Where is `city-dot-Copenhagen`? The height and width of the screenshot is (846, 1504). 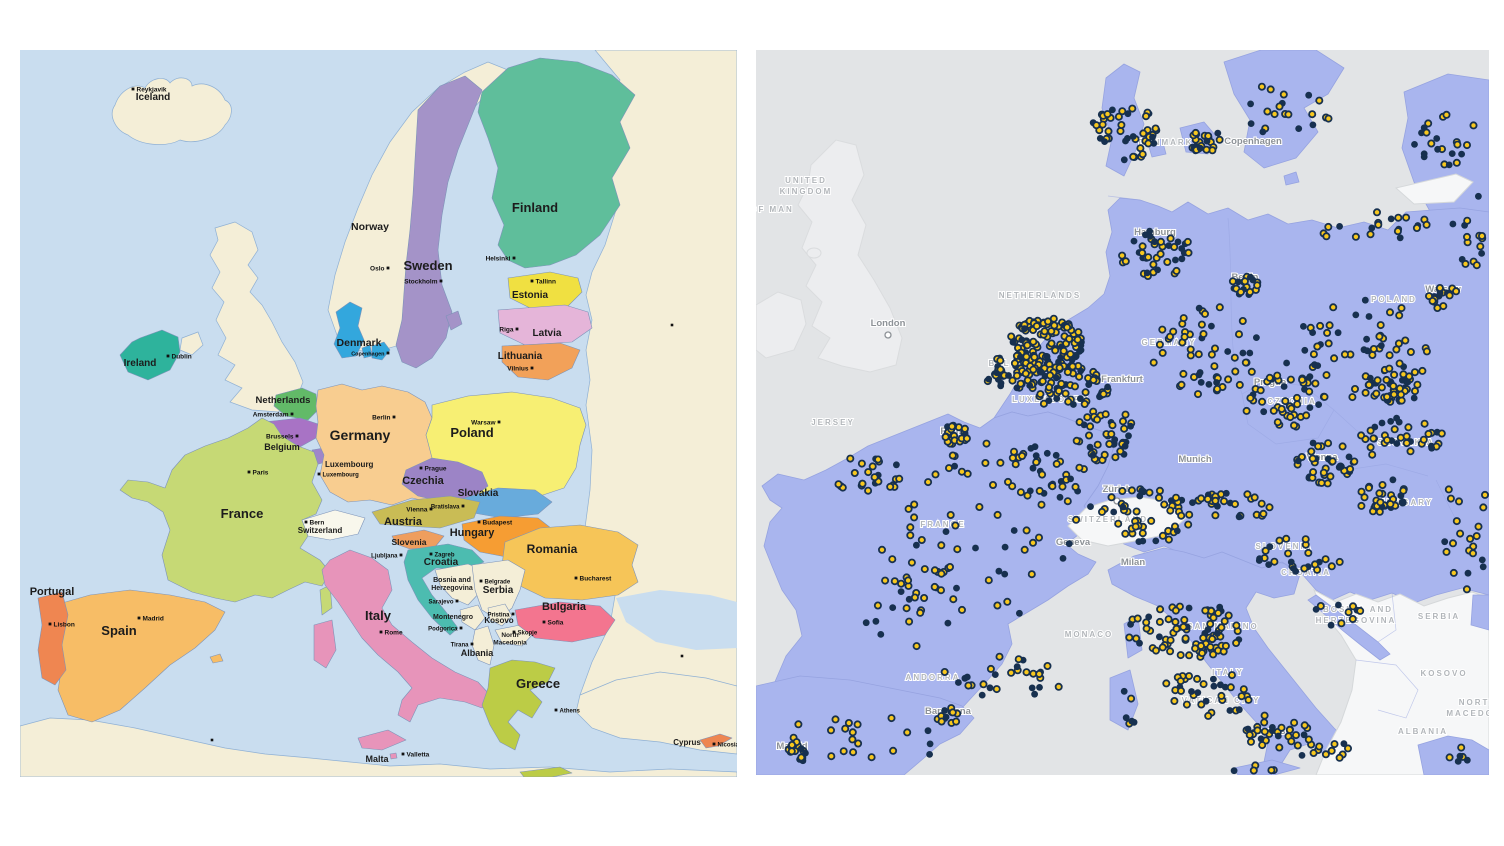 city-dot-Copenhagen is located at coordinates (388, 353).